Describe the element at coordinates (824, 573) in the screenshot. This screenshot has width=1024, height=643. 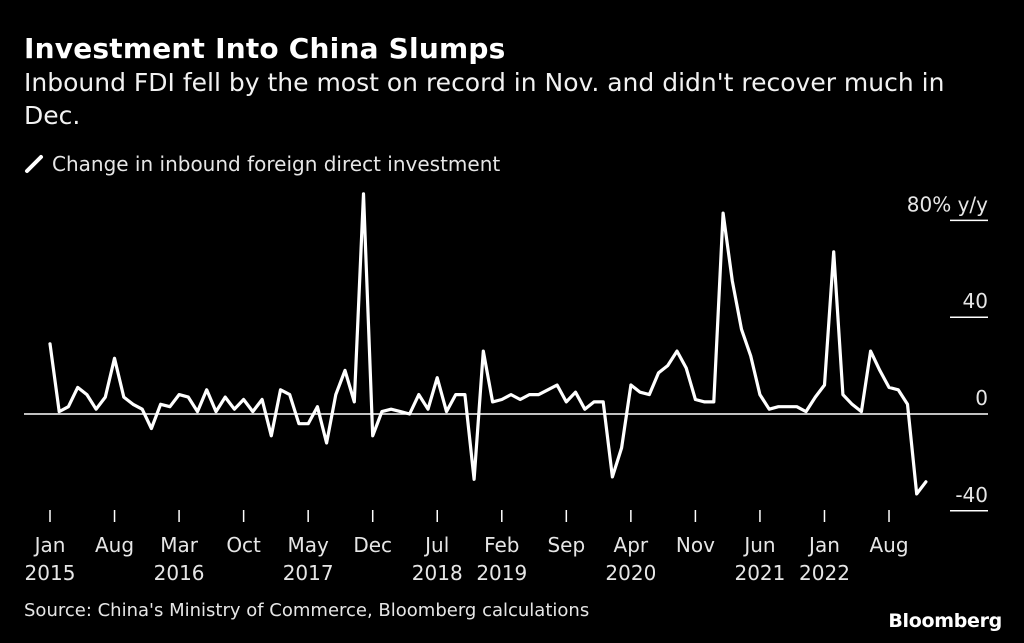
I see `x-tick-year-label: 2022` at that location.